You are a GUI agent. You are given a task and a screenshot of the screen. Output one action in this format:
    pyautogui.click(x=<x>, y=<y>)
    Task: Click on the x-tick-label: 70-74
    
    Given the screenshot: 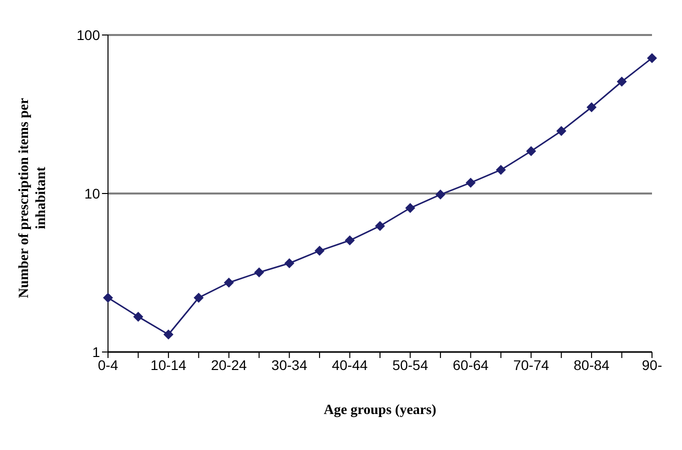 What is the action you would take?
    pyautogui.click(x=531, y=364)
    